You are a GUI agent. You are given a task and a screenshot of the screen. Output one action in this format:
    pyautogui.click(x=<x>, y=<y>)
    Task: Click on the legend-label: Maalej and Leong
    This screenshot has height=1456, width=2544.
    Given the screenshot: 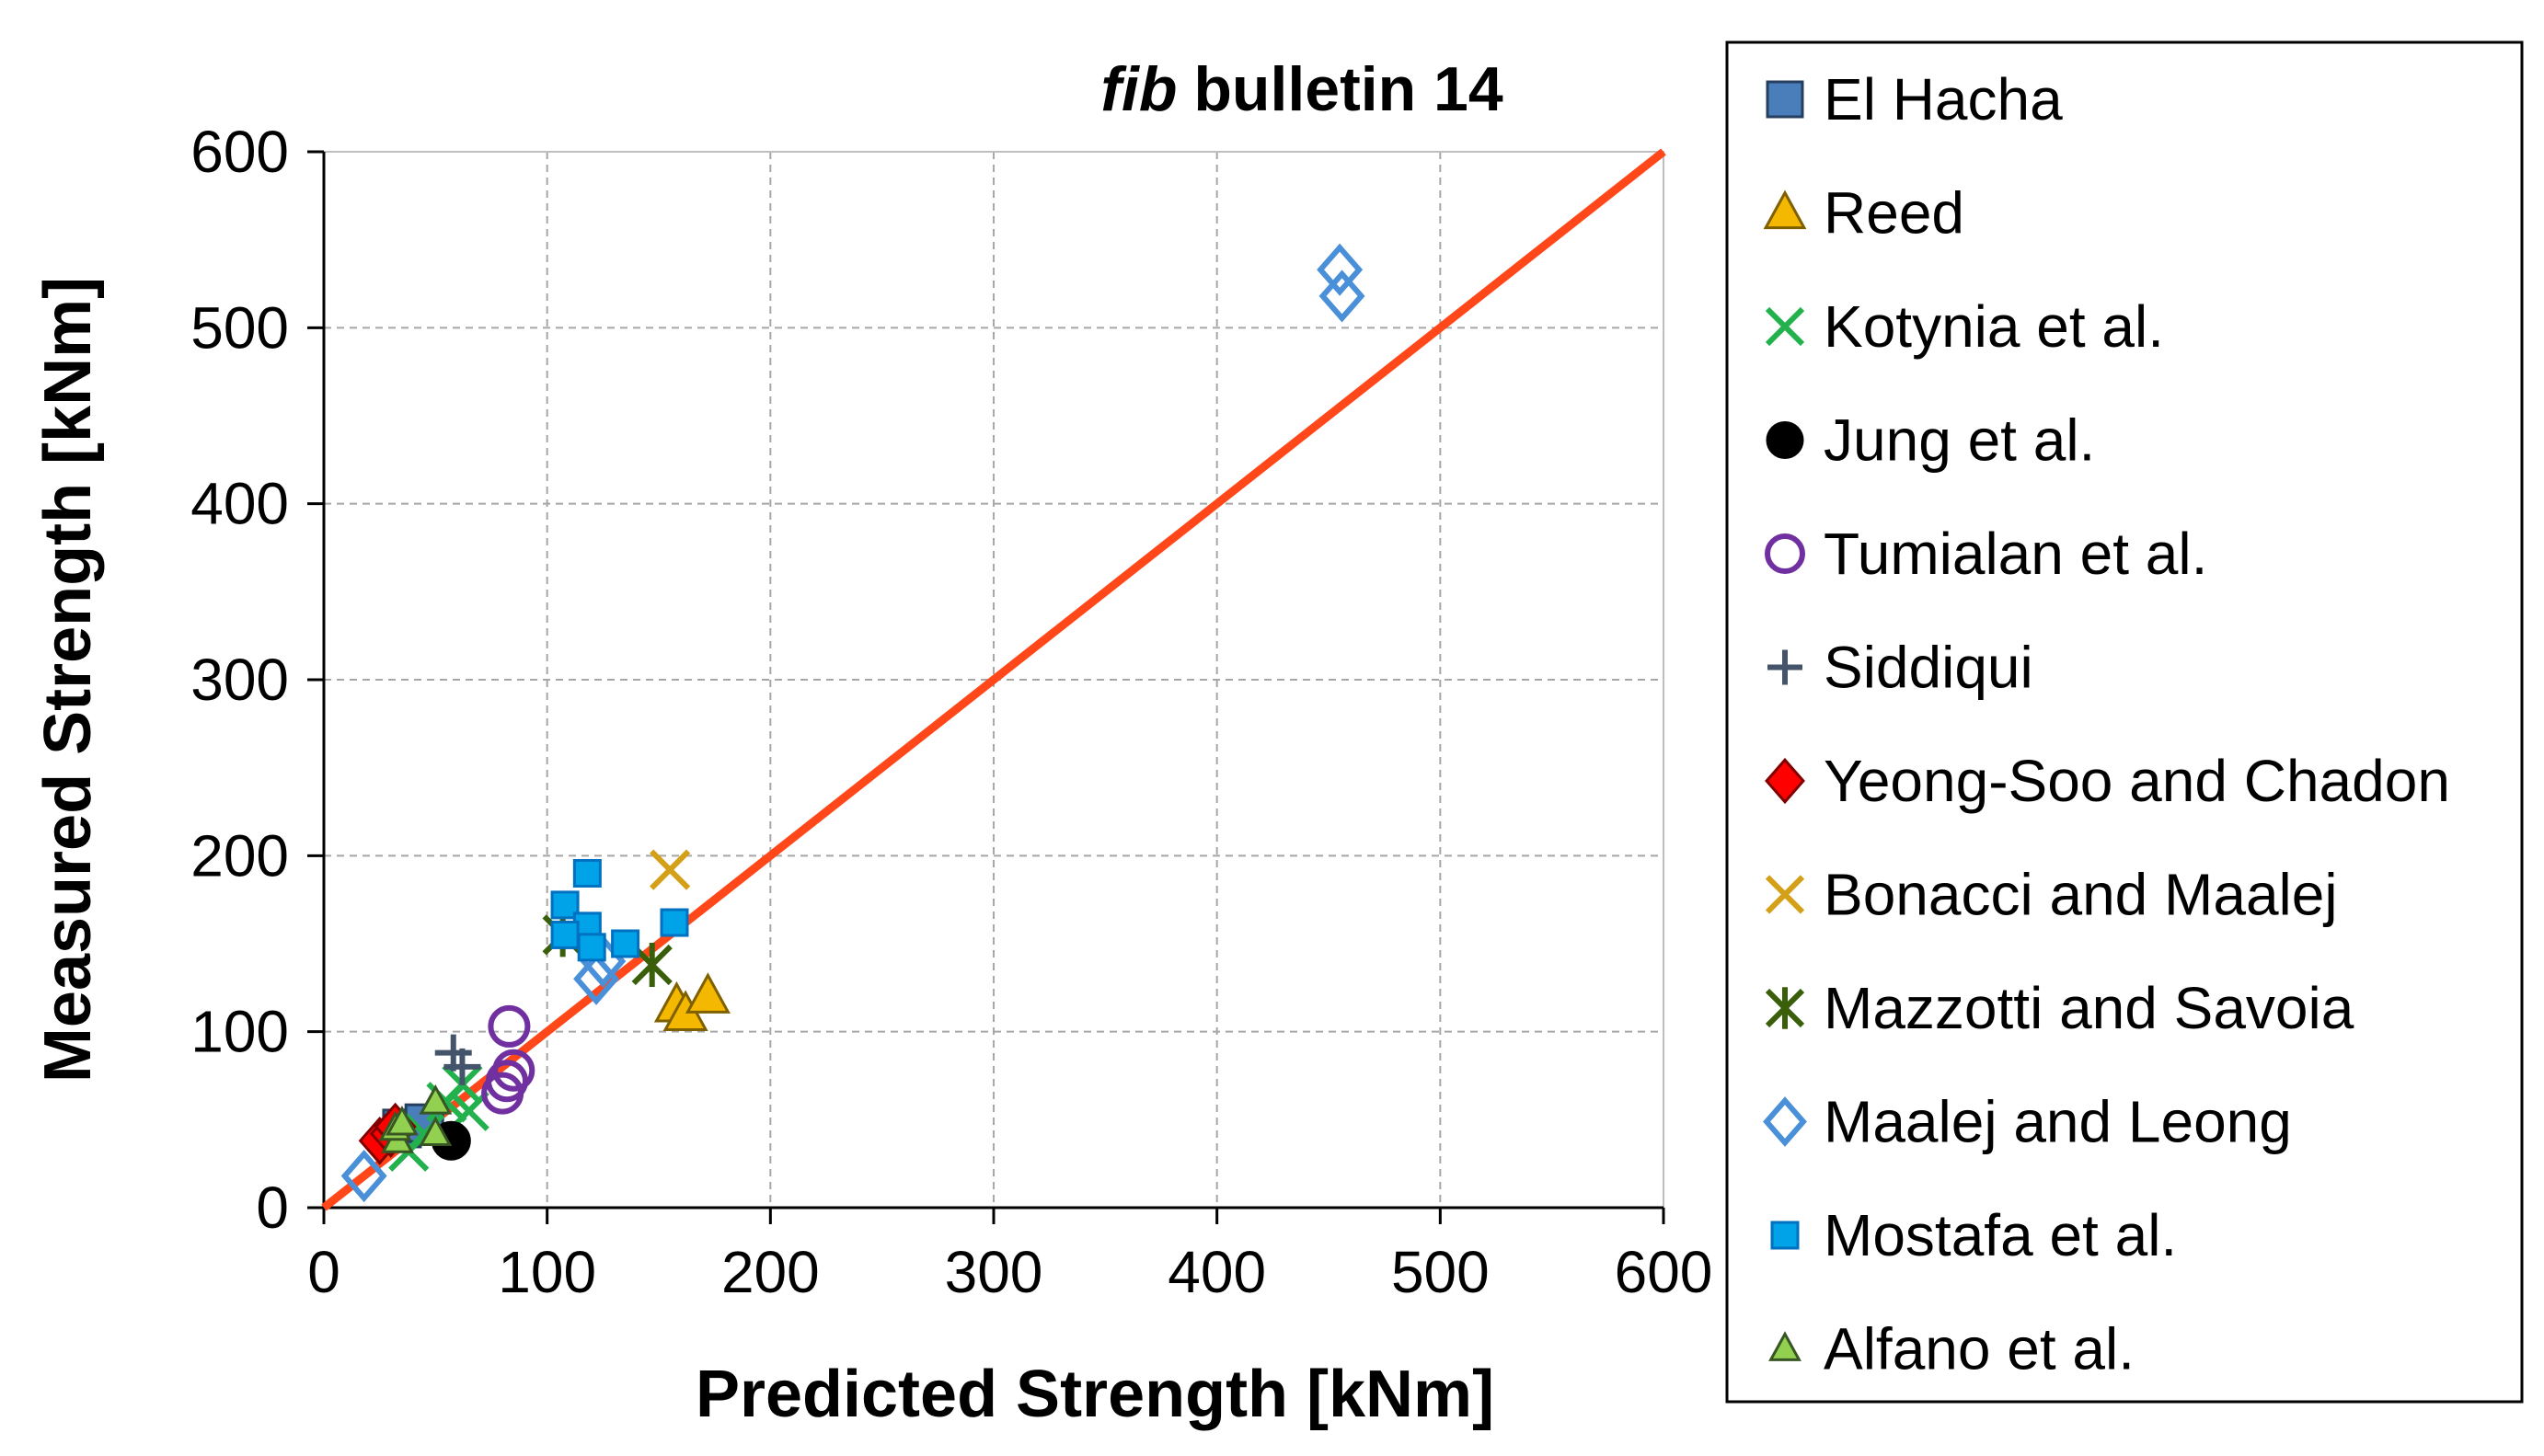 What is the action you would take?
    pyautogui.click(x=2058, y=1122)
    